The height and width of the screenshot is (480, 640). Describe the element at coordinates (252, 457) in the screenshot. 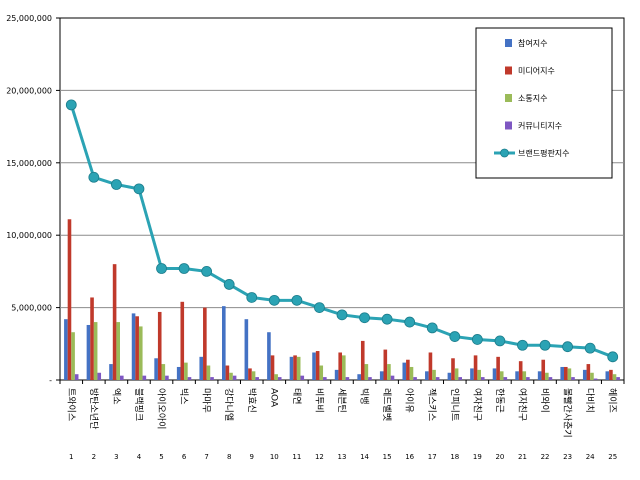

I see `x-index-label: 9` at that location.